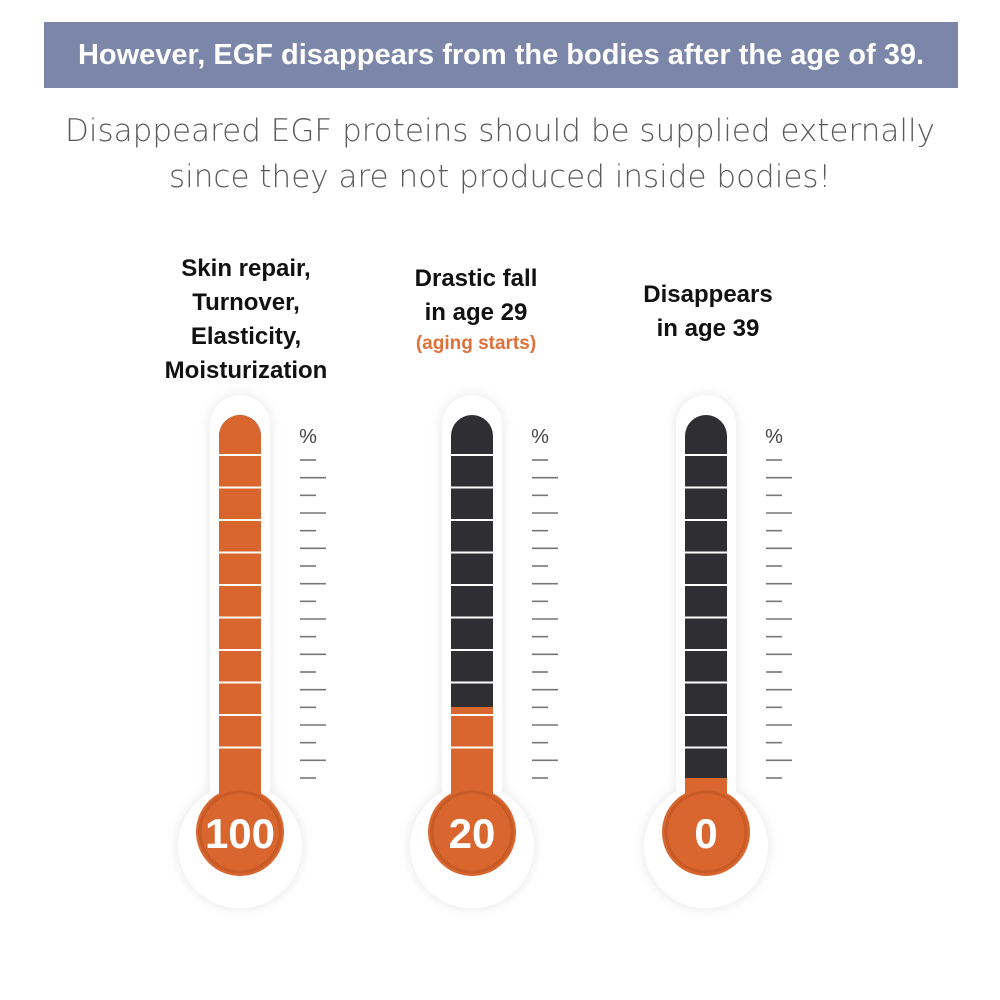 The width and height of the screenshot is (1000, 1000). I want to click on caption-1-line: Moisturization, so click(246, 370).